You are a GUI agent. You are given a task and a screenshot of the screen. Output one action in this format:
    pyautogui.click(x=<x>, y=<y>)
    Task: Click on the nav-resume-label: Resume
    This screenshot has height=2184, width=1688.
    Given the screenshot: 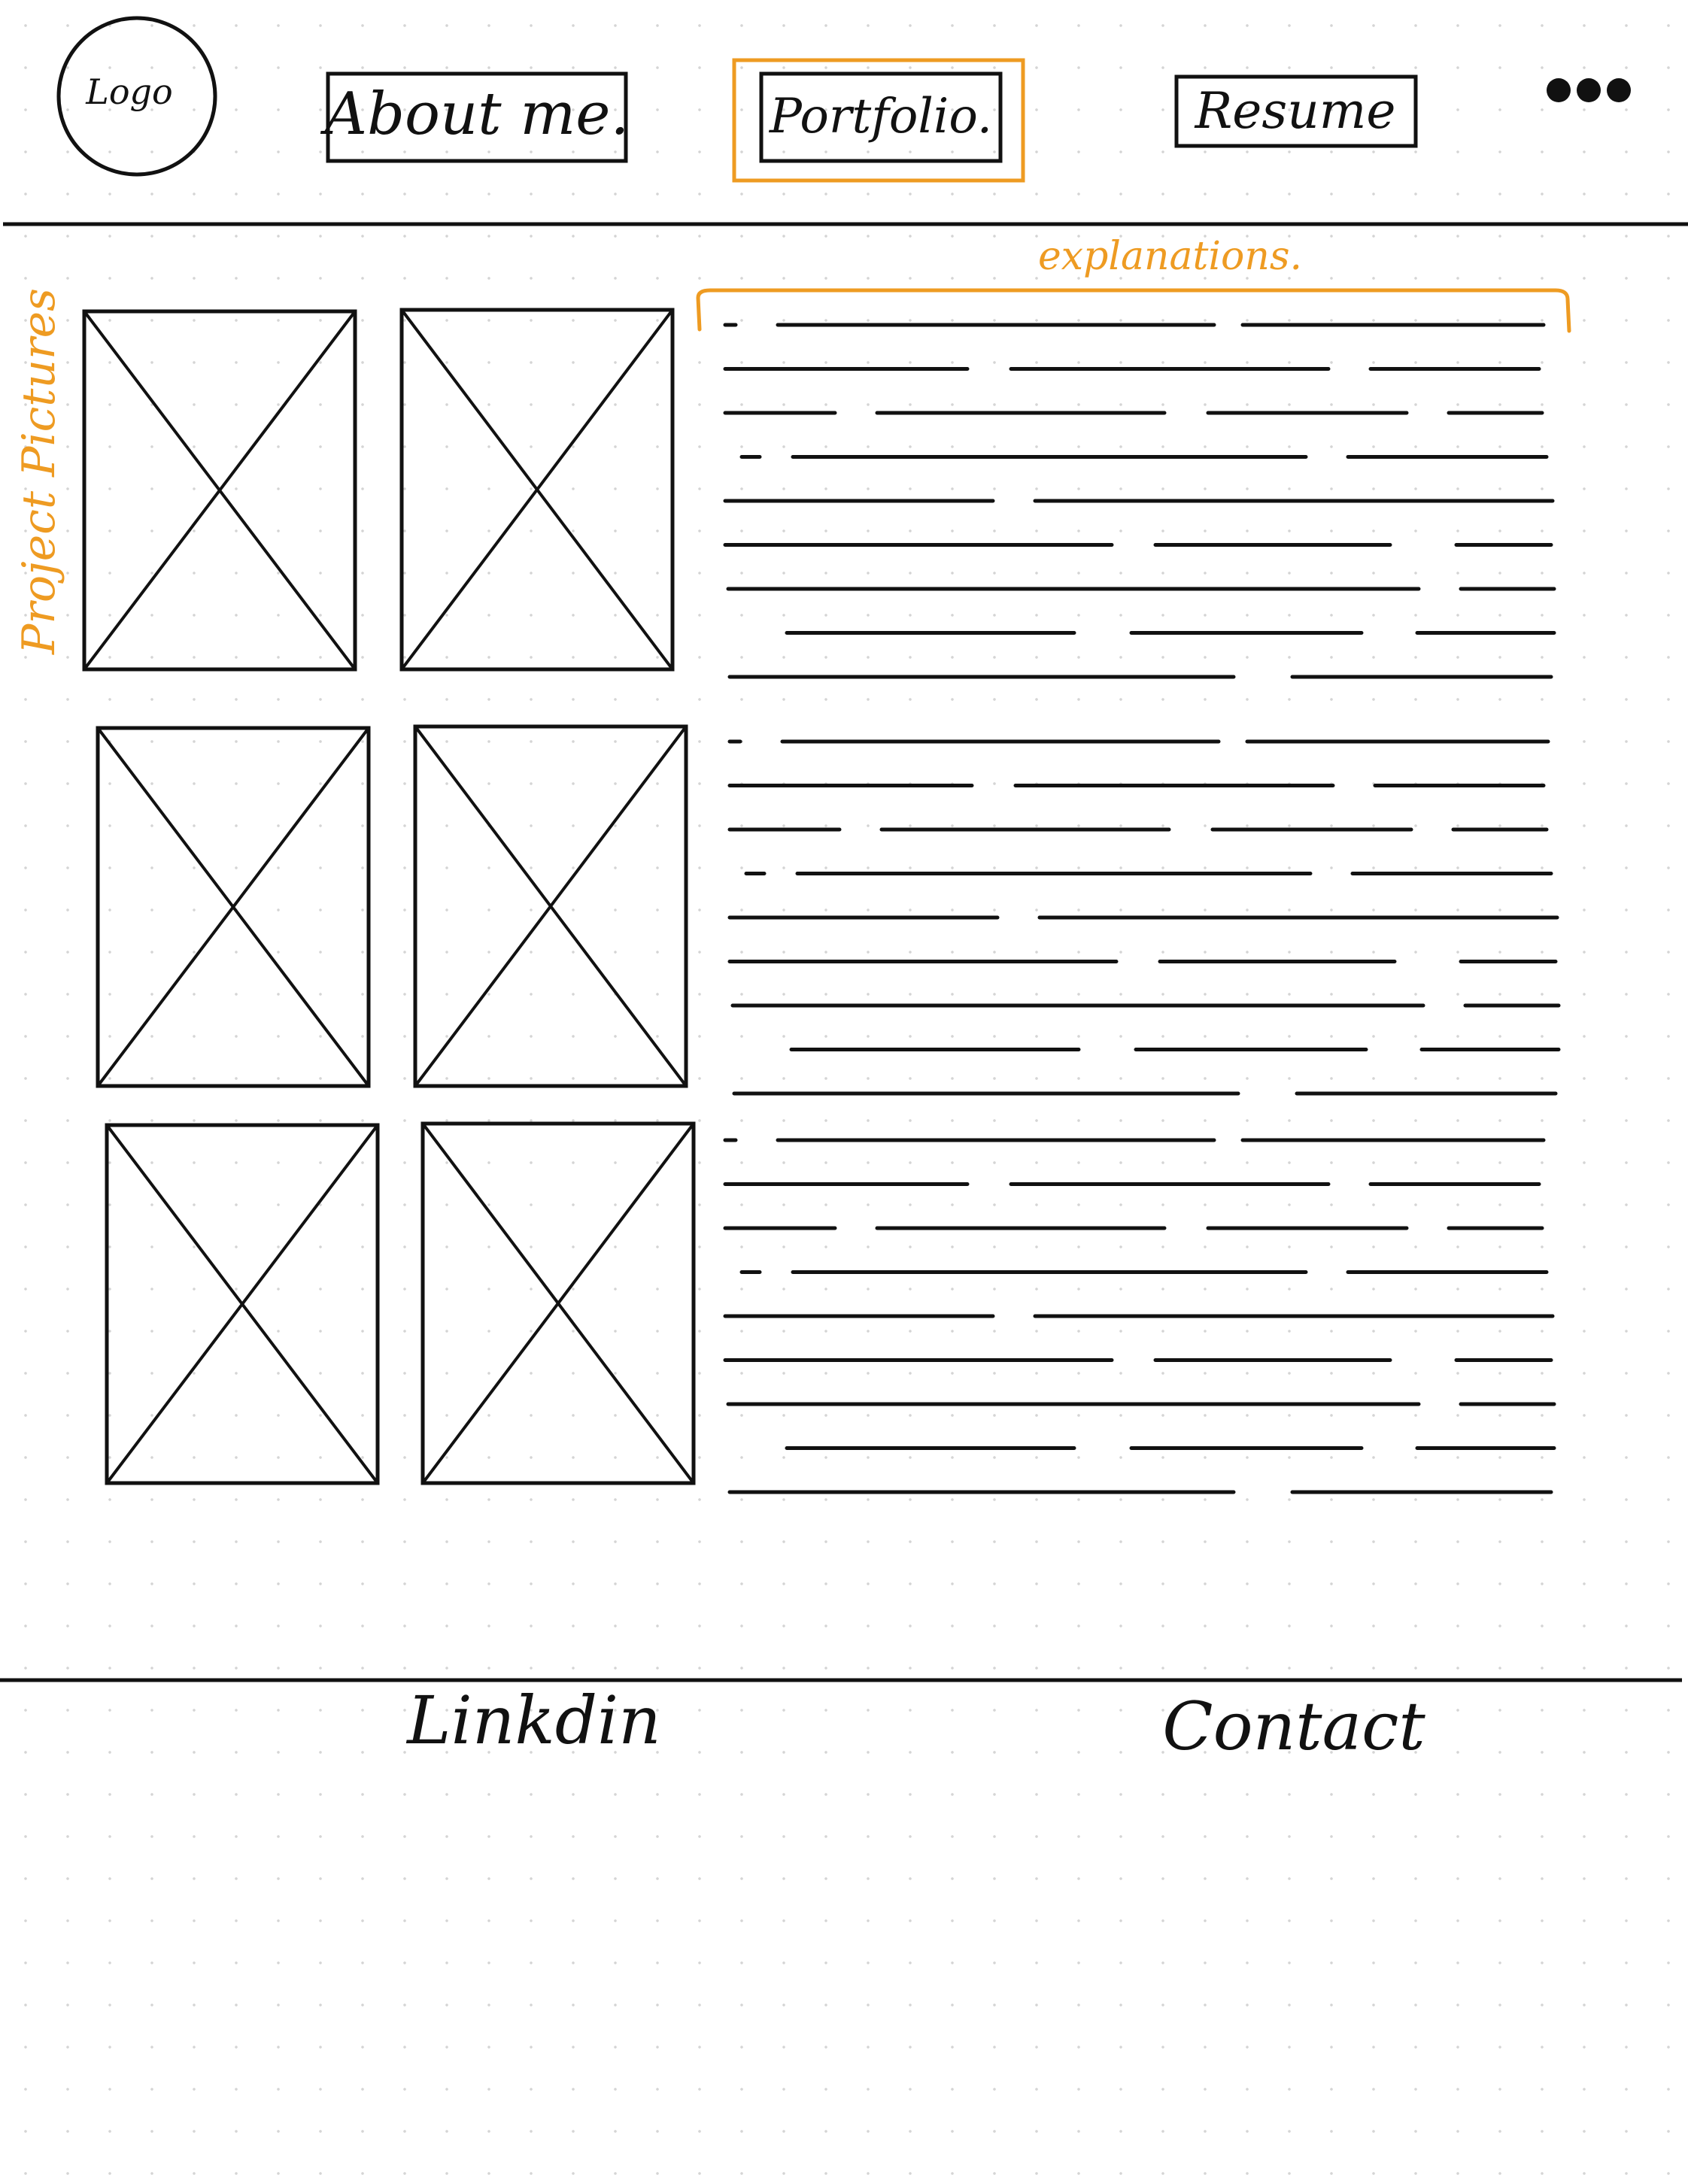 What is the action you would take?
    pyautogui.click(x=1295, y=111)
    